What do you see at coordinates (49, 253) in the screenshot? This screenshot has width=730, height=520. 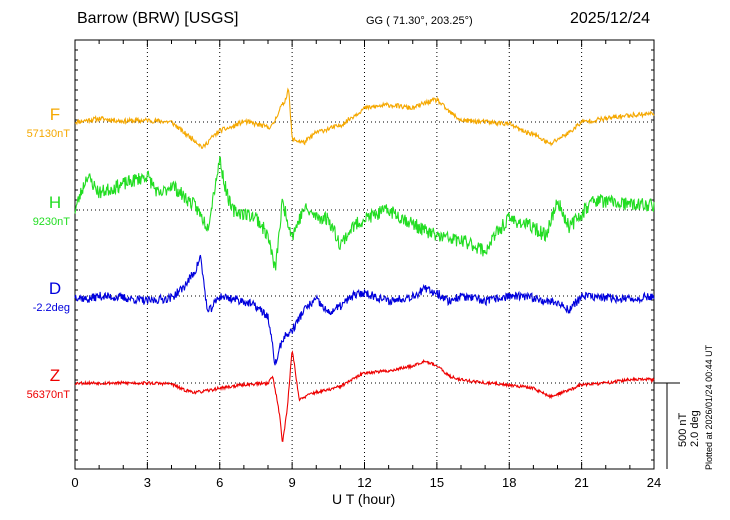 I see `channel-labels: F 57130nT H 9230nT D -2.2deg Z 56370nT` at bounding box center [49, 253].